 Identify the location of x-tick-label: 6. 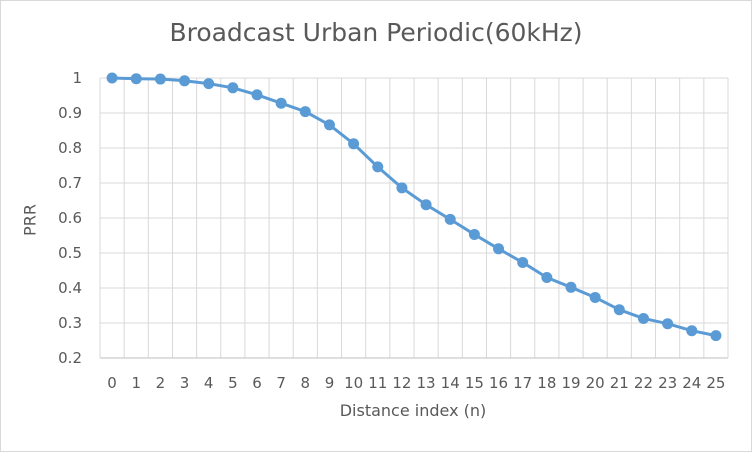
(257, 383).